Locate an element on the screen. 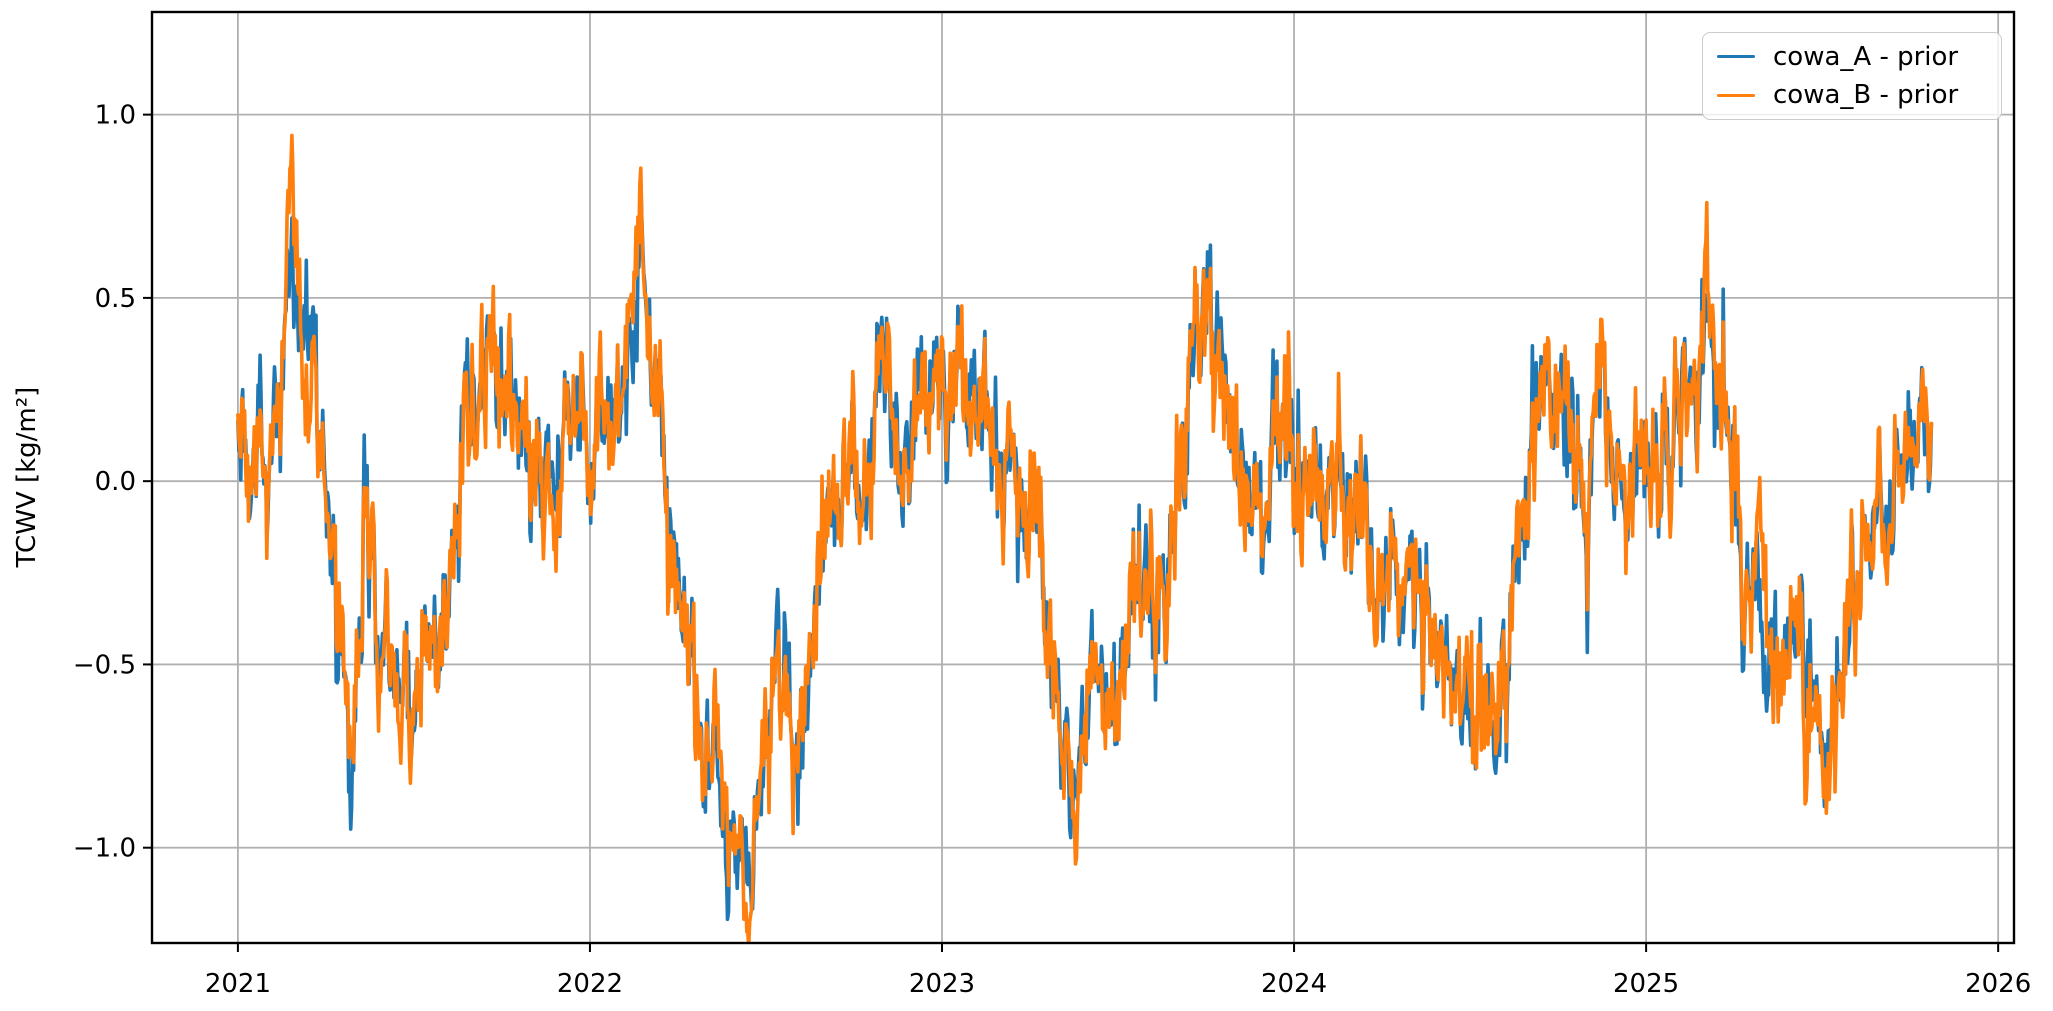  legend-item: cowa_B - prior is located at coordinates (1852, 95).